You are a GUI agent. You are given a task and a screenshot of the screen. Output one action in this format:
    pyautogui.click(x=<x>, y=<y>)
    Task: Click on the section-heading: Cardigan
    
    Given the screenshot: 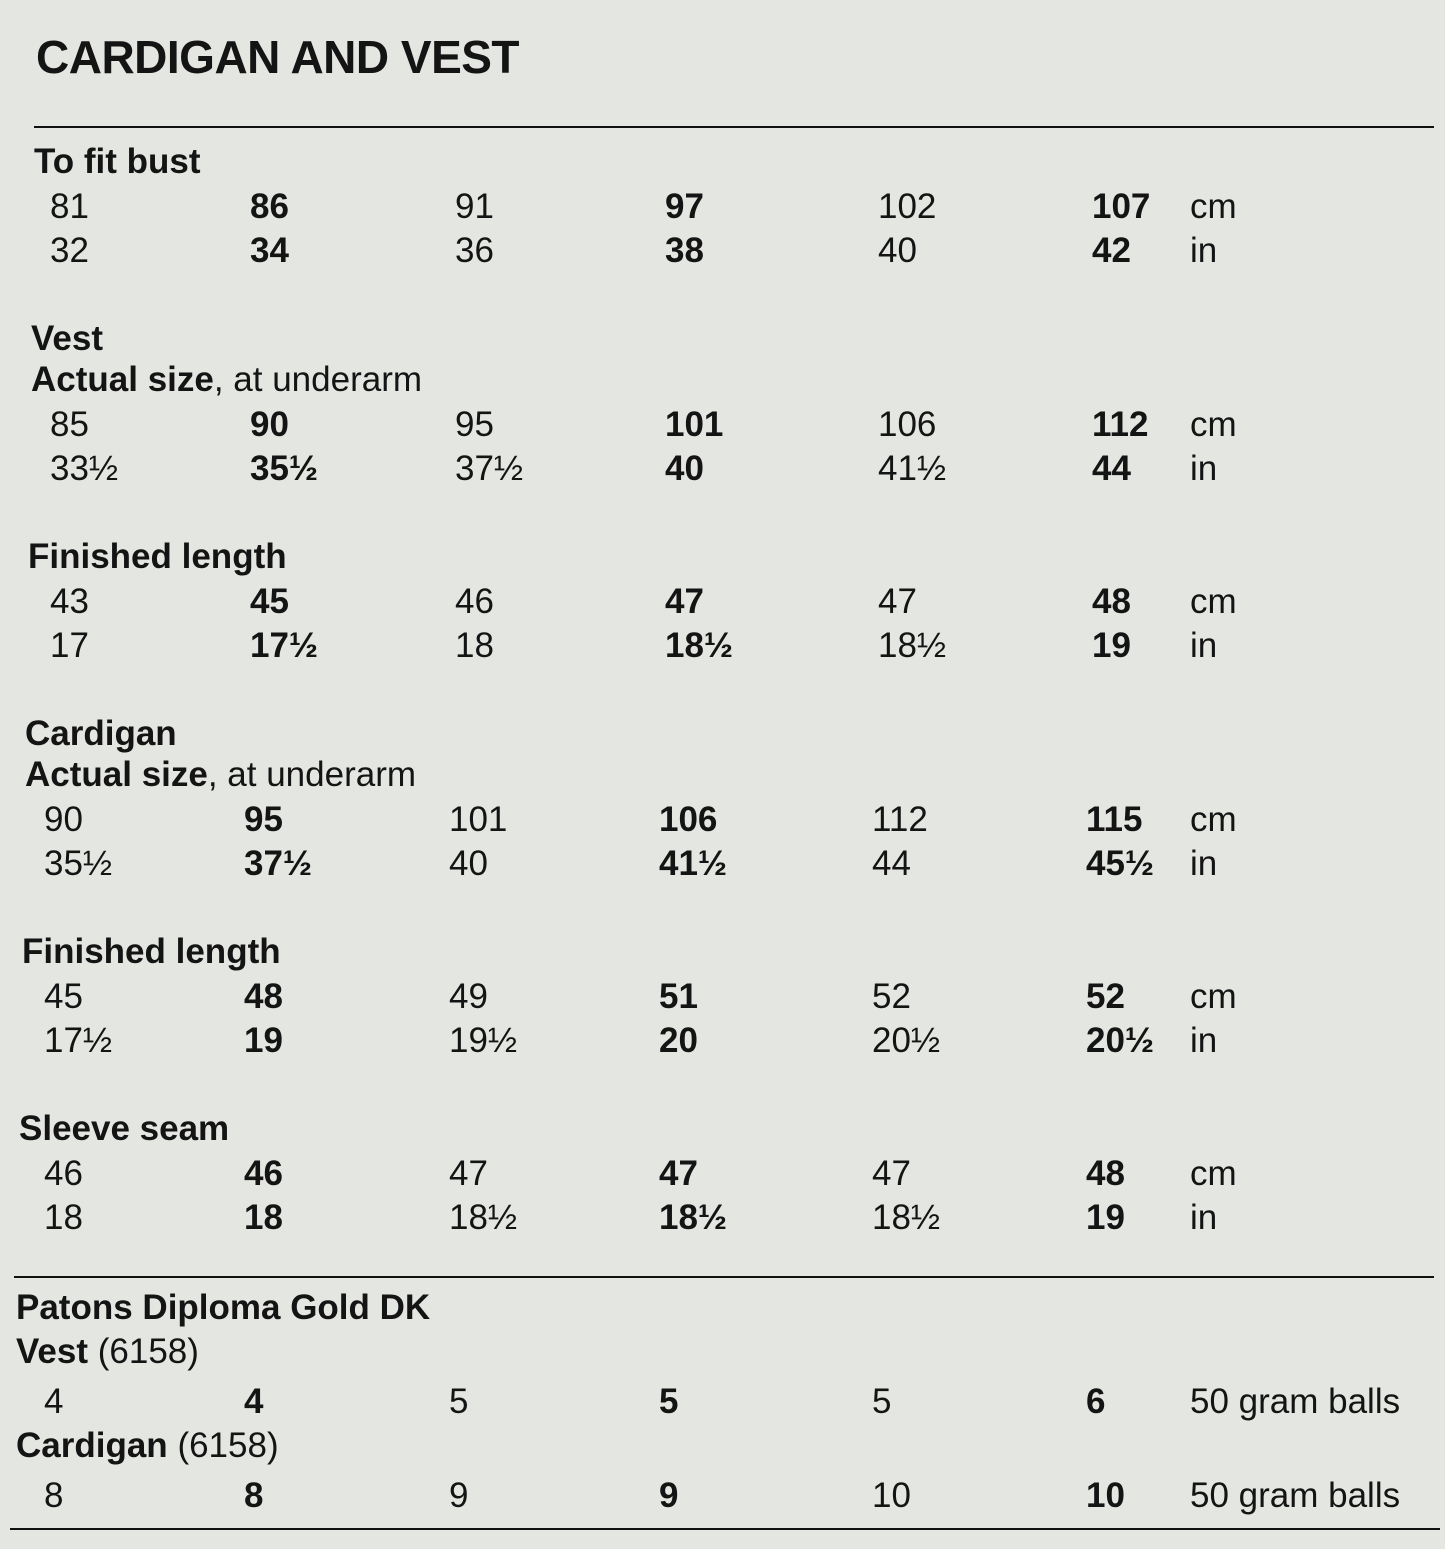 What is the action you would take?
    pyautogui.click(x=101, y=734)
    